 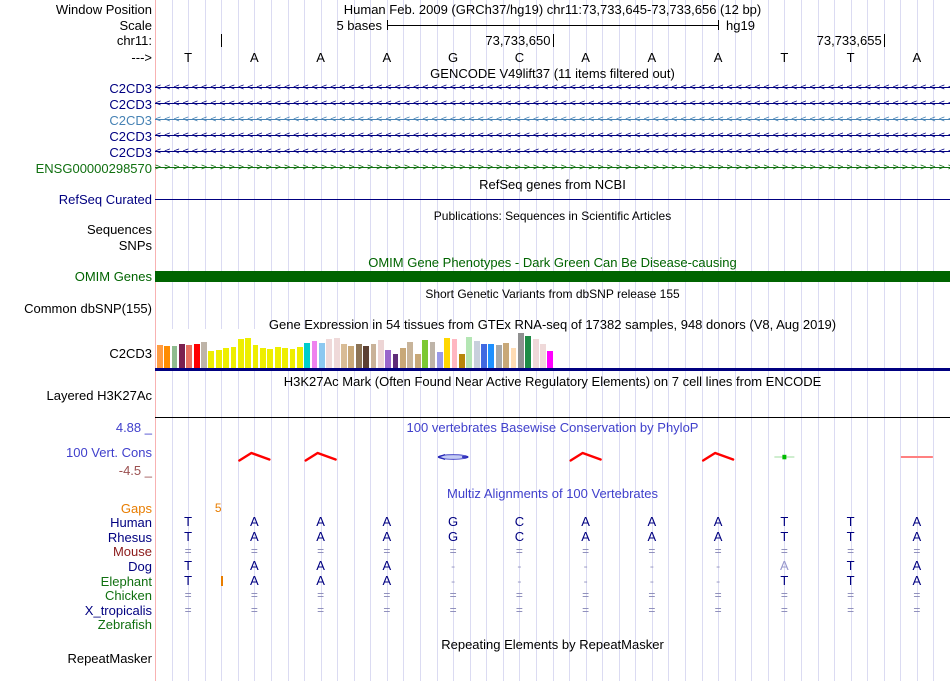 What do you see at coordinates (109, 452) in the screenshot?
I see `cons-track-label: 100 Vert. Cons` at bounding box center [109, 452].